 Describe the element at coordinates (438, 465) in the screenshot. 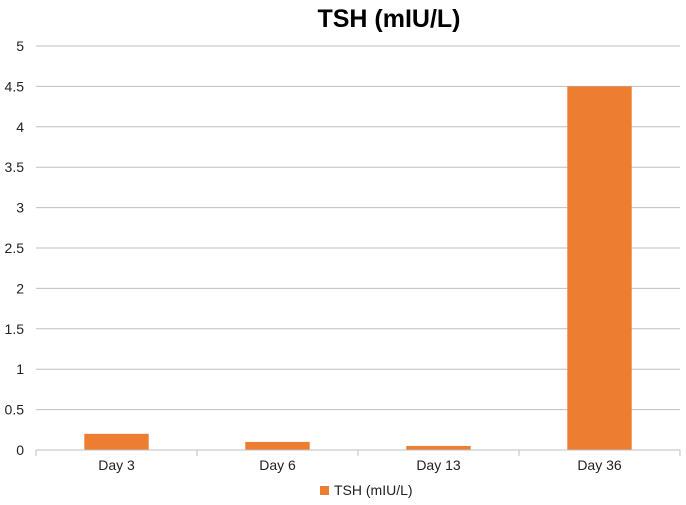

I see `x-tick-label: Day 13` at that location.